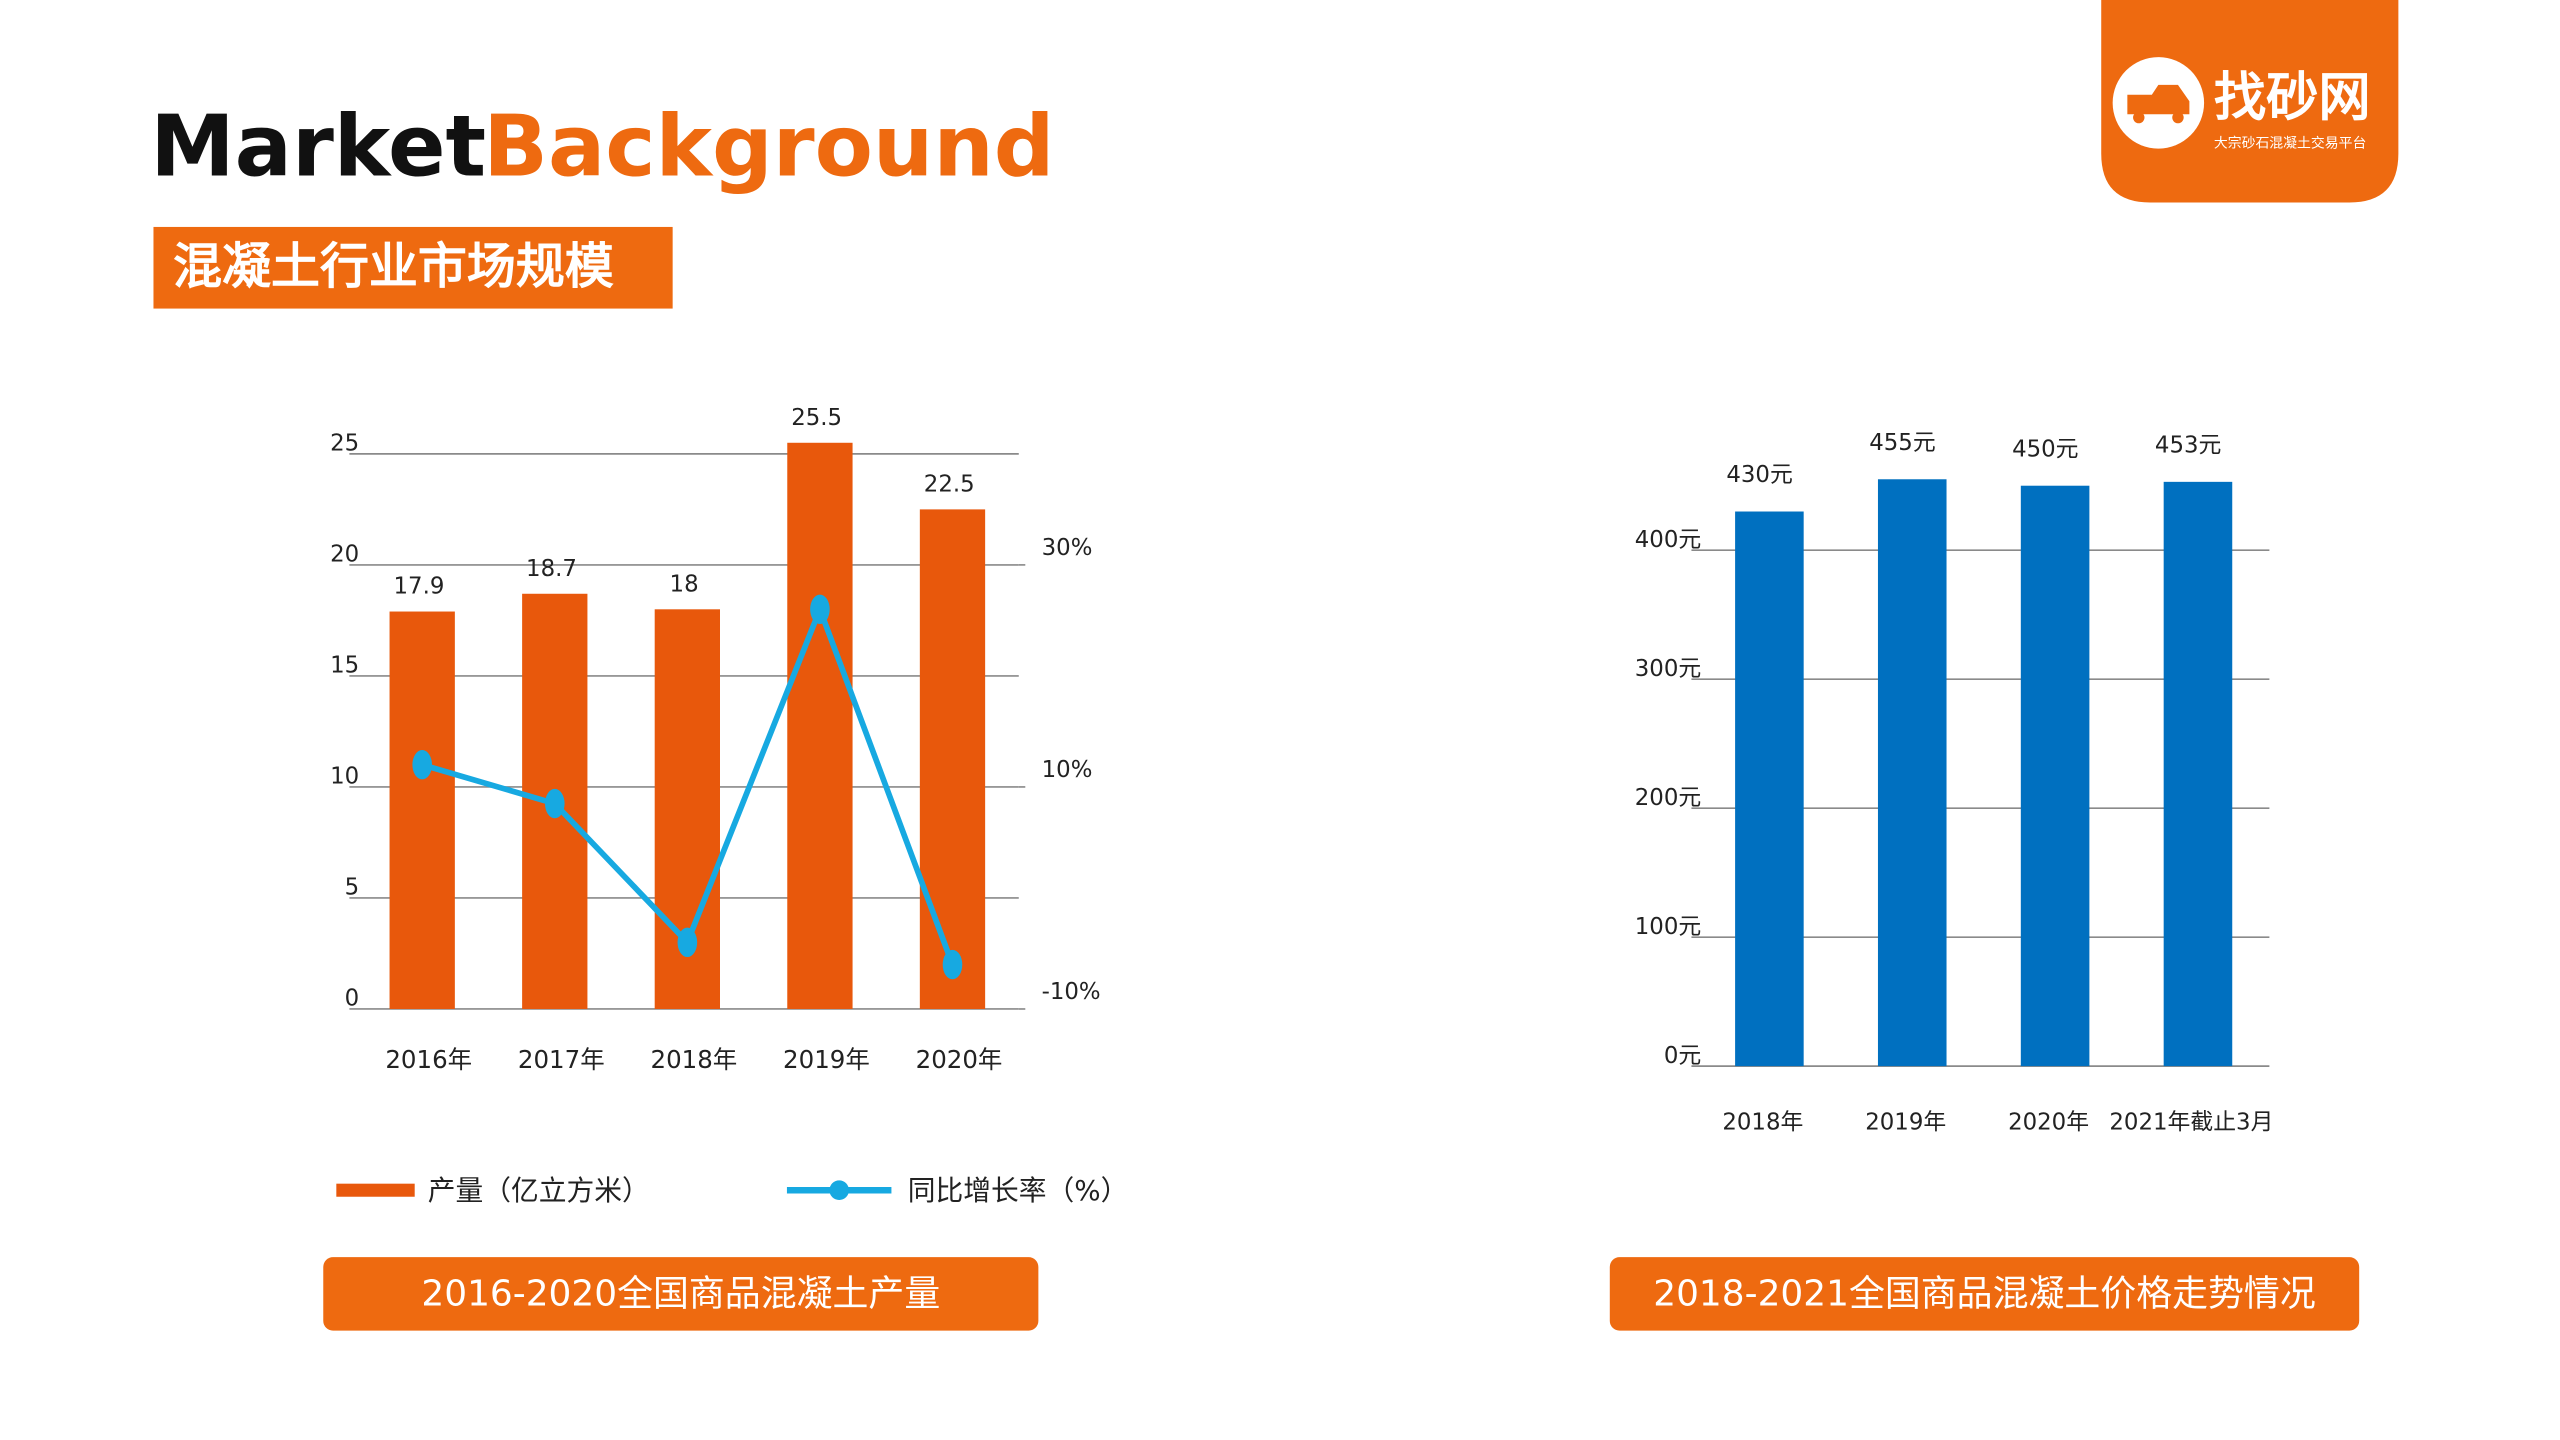 The height and width of the screenshot is (1440, 2560). Describe the element at coordinates (2045, 449) in the screenshot. I see `data-label: 450元` at that location.